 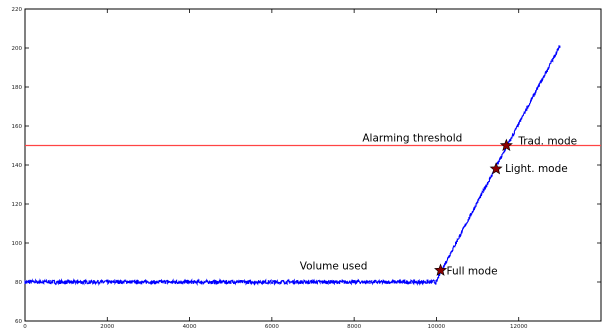 What do you see at coordinates (17, 10) in the screenshot?
I see `y-tick-label: 220` at bounding box center [17, 10].